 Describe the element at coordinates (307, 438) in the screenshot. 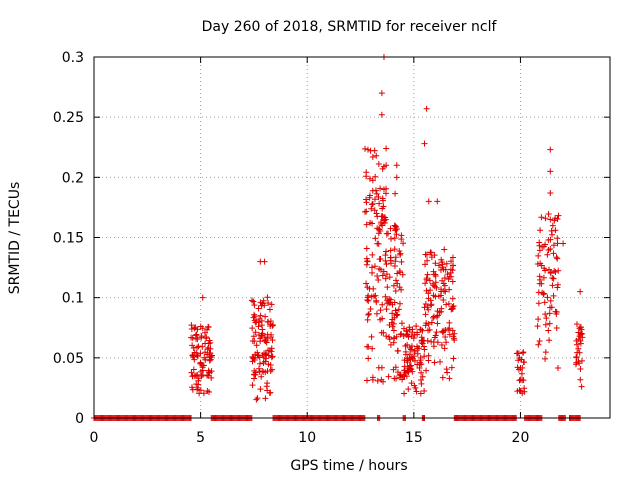

I see `x-tick-label: 10` at that location.